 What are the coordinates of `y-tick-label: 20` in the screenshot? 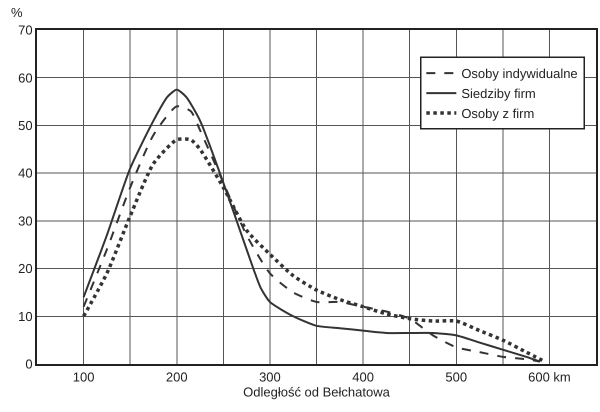 It's located at (25, 268).